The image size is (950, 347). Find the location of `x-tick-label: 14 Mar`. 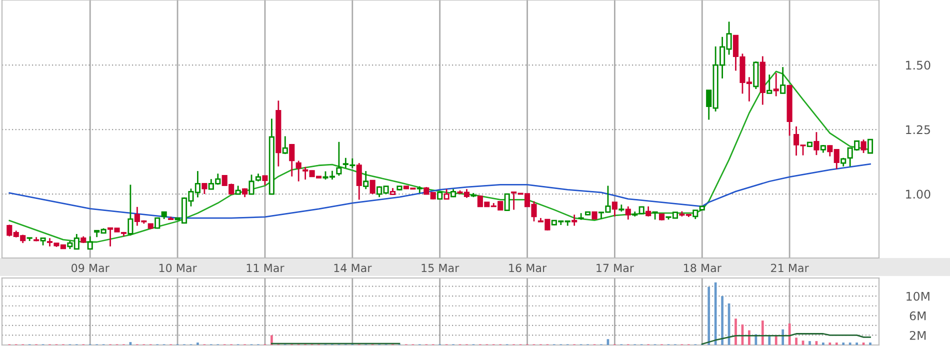

x-tick-label: 14 Mar is located at coordinates (353, 268).